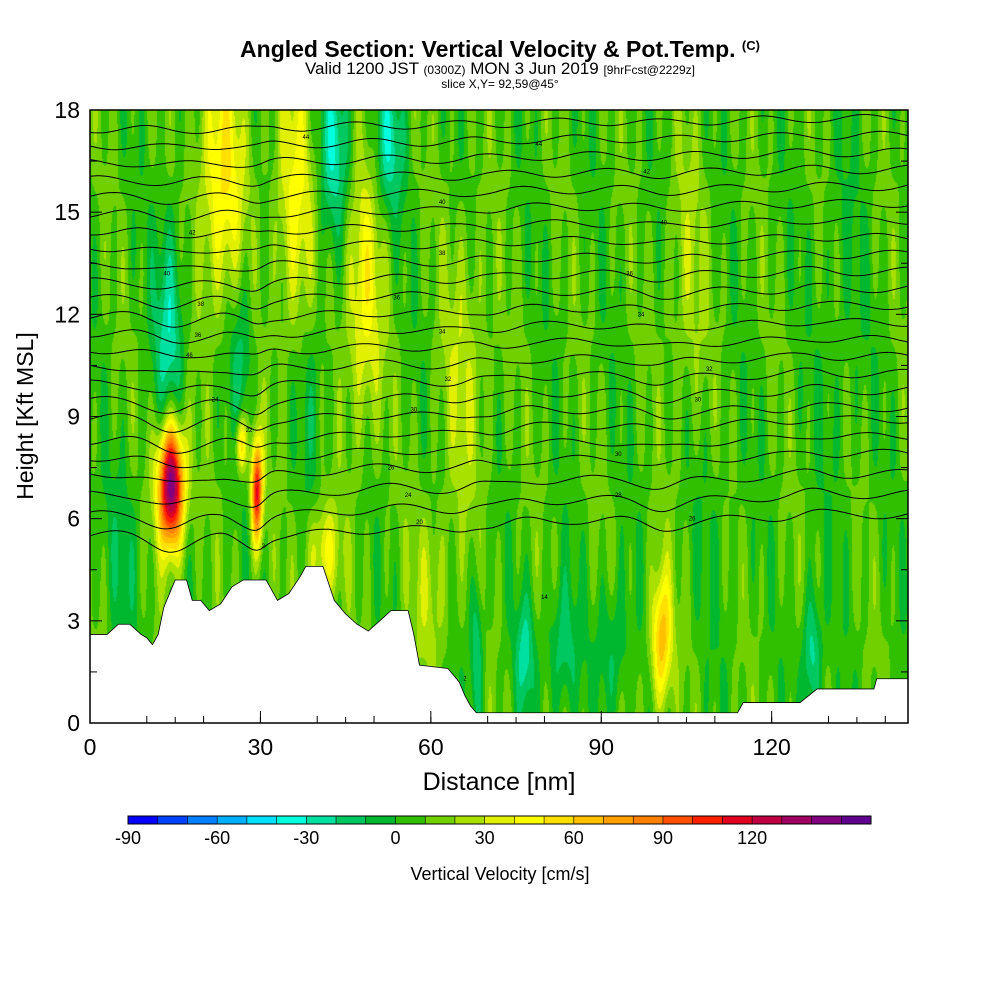 The width and height of the screenshot is (1000, 1000). I want to click on colorbar-tick-label: 0, so click(395, 838).